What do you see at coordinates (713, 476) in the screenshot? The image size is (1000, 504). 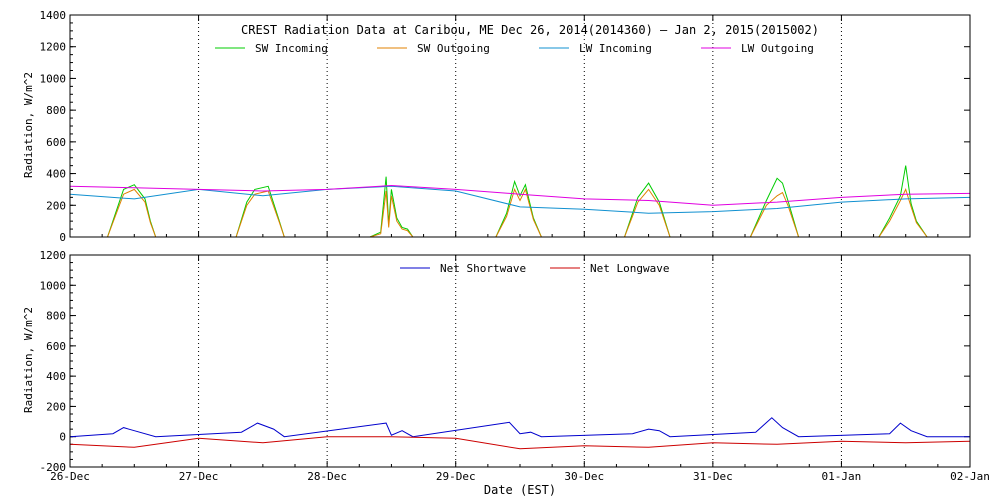 I see `xtick-label: 31-Dec` at bounding box center [713, 476].